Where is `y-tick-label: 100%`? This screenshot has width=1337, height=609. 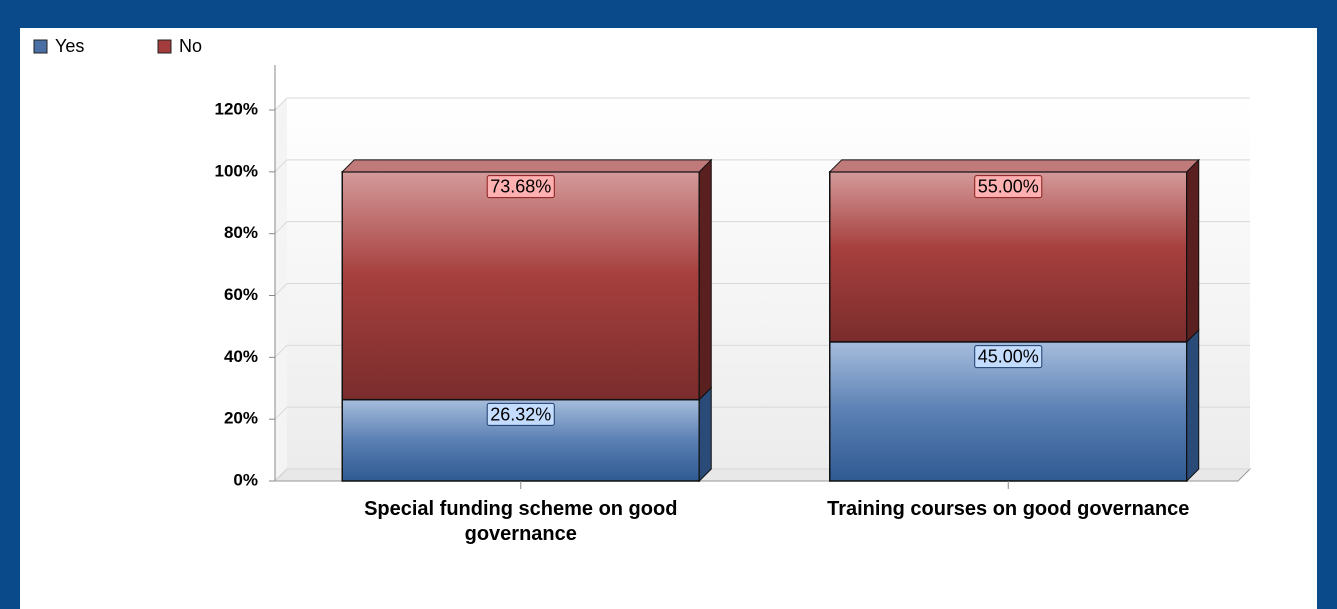
y-tick-label: 100% is located at coordinates (236, 170).